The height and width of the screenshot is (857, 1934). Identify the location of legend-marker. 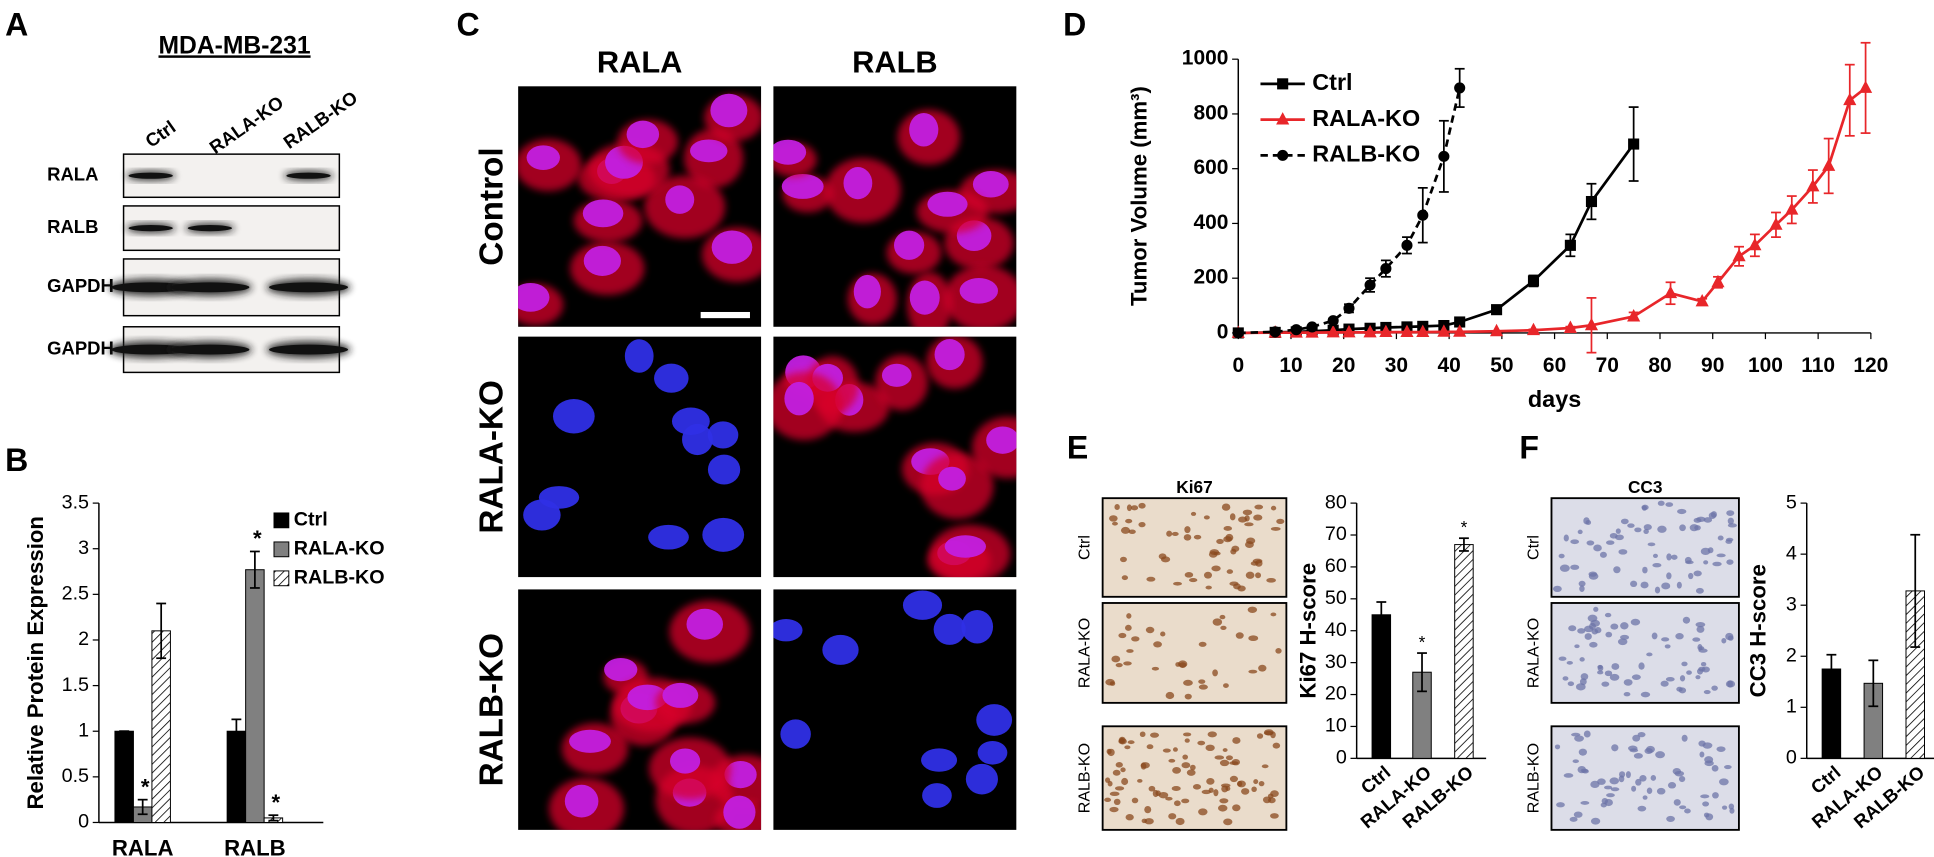
(1283, 155).